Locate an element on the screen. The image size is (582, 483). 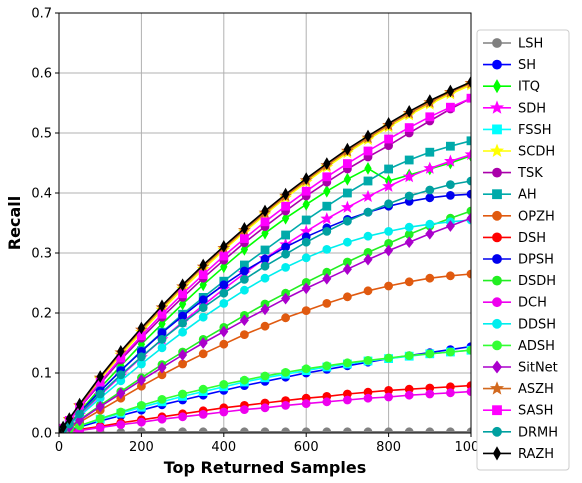
y-tick-label: 0.5 is located at coordinates (41, 134).